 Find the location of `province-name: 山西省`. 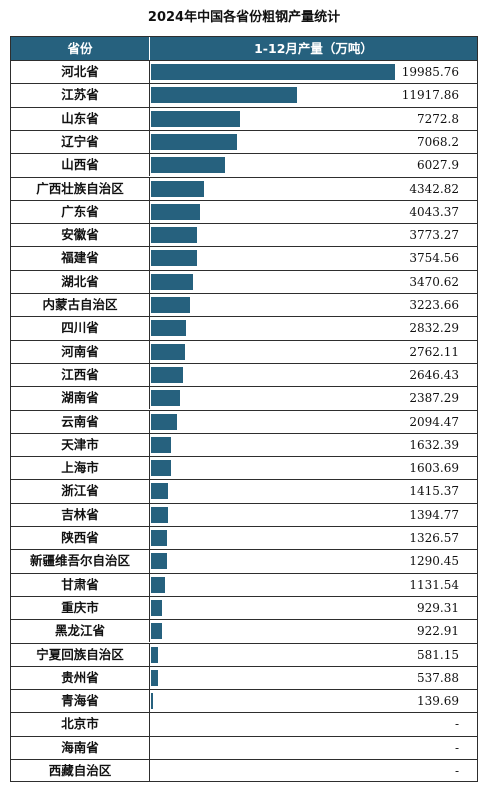

province-name: 山西省 is located at coordinates (80, 165).